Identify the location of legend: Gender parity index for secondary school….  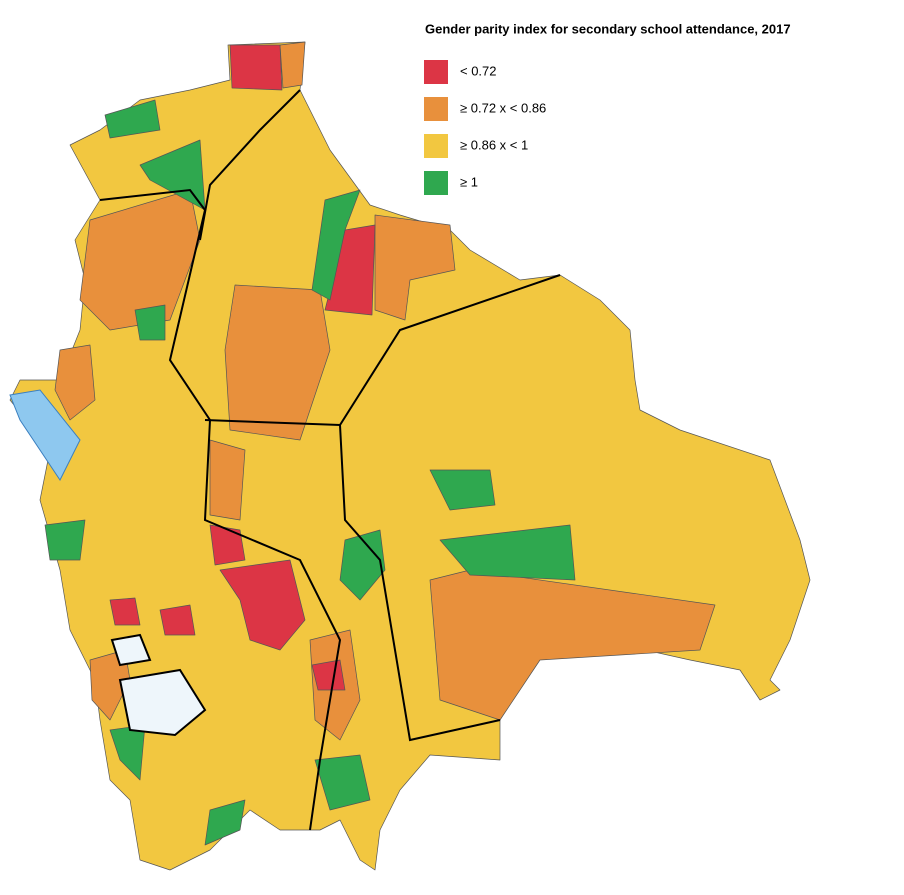
(607, 108).